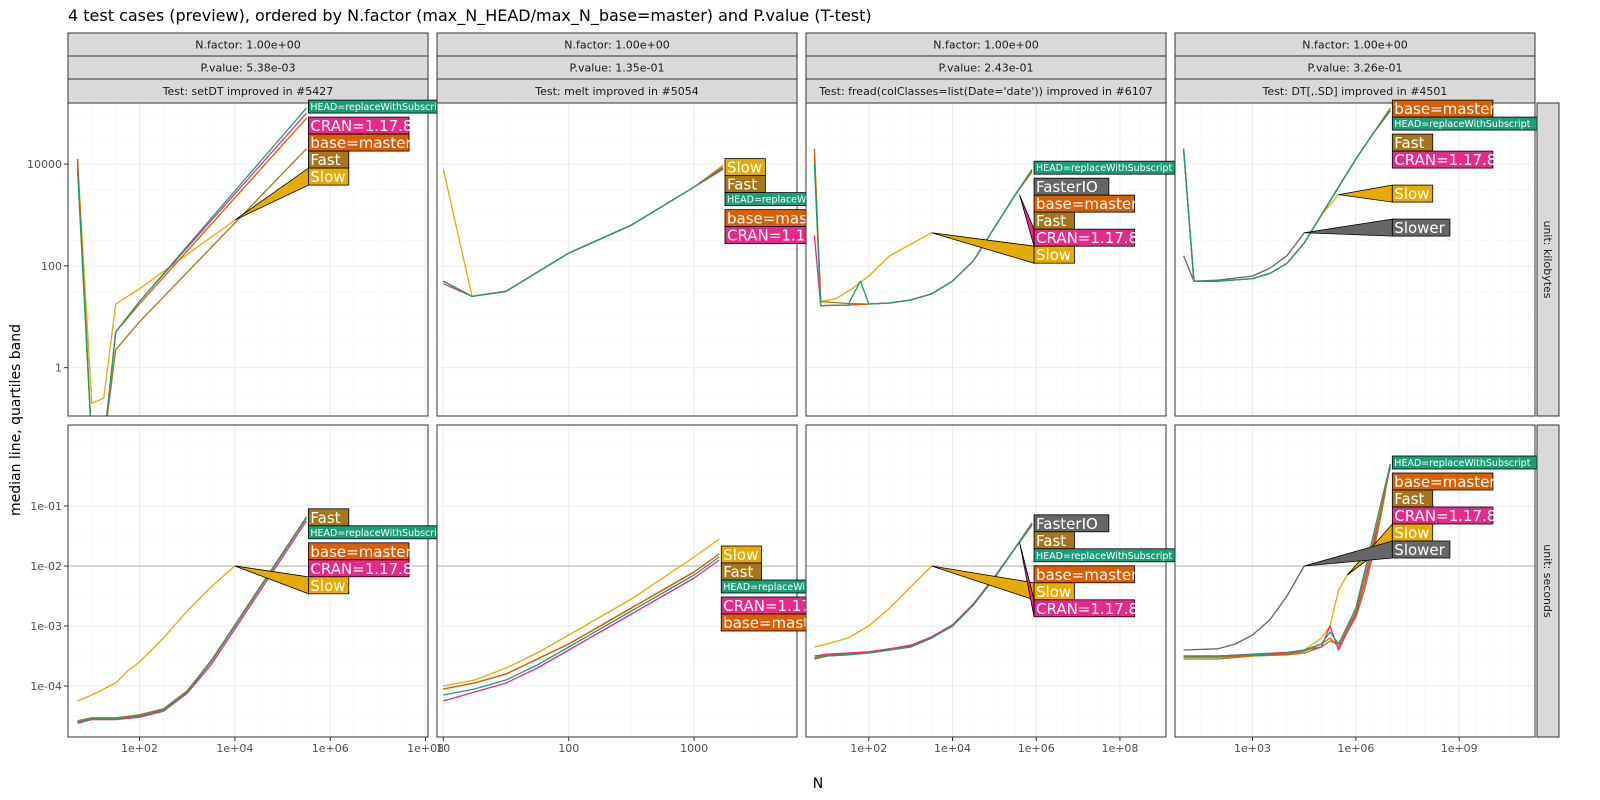  Describe the element at coordinates (44, 164) in the screenshot. I see `y-tick-label: 10000` at that location.